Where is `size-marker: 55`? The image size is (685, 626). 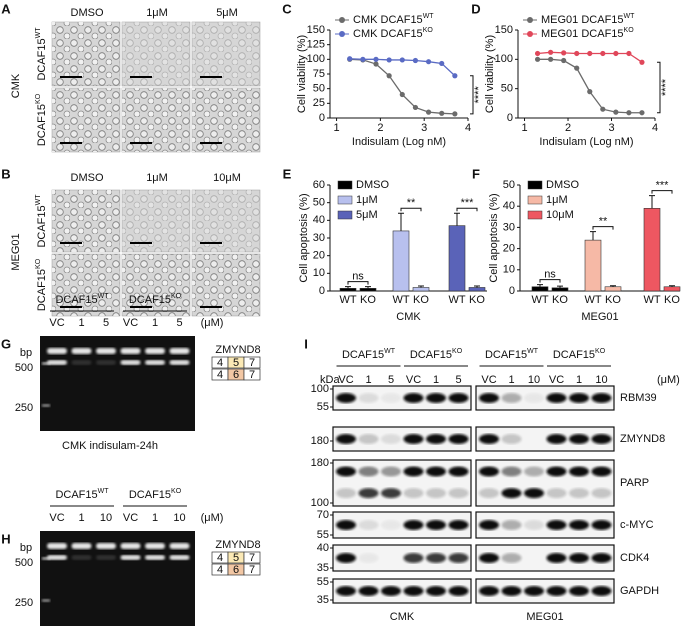 size-marker: 55 is located at coordinates (323, 582).